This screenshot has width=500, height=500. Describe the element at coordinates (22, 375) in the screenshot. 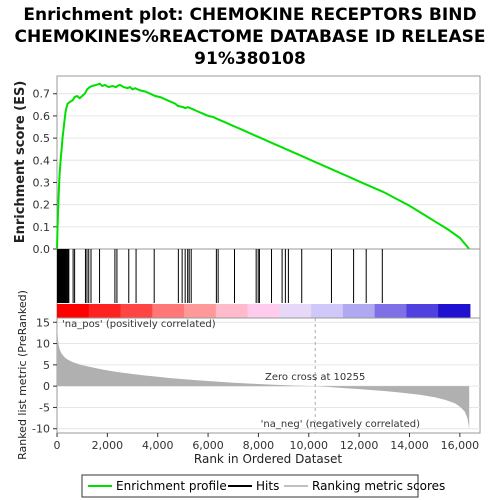

I see `metric-y-axis-label: Ranked list metric (PreRanked)` at that location.